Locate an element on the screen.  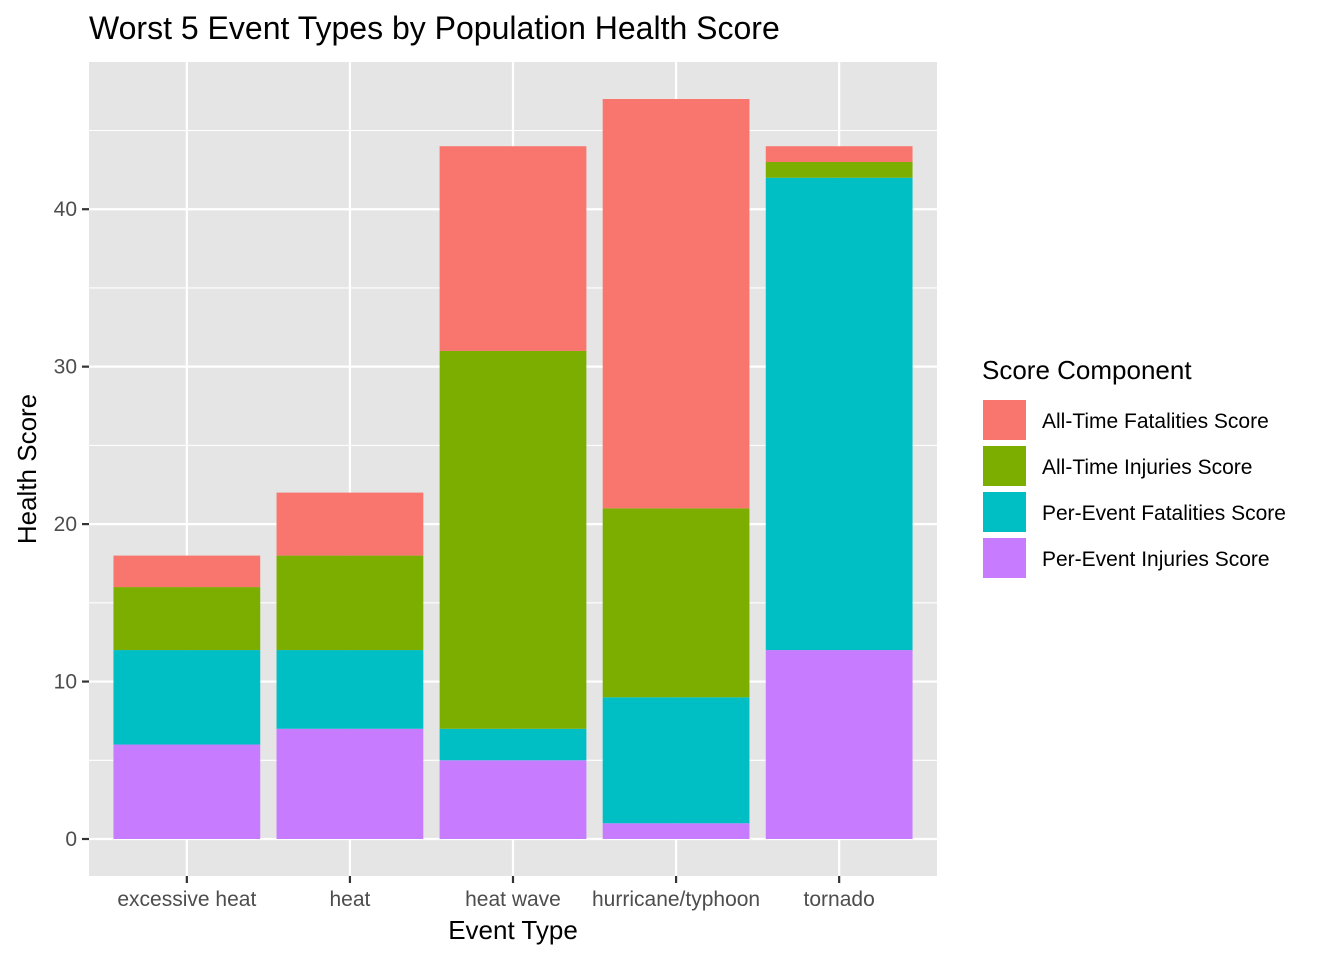
legend-label: All-Time Injuries Score is located at coordinates (1147, 467).